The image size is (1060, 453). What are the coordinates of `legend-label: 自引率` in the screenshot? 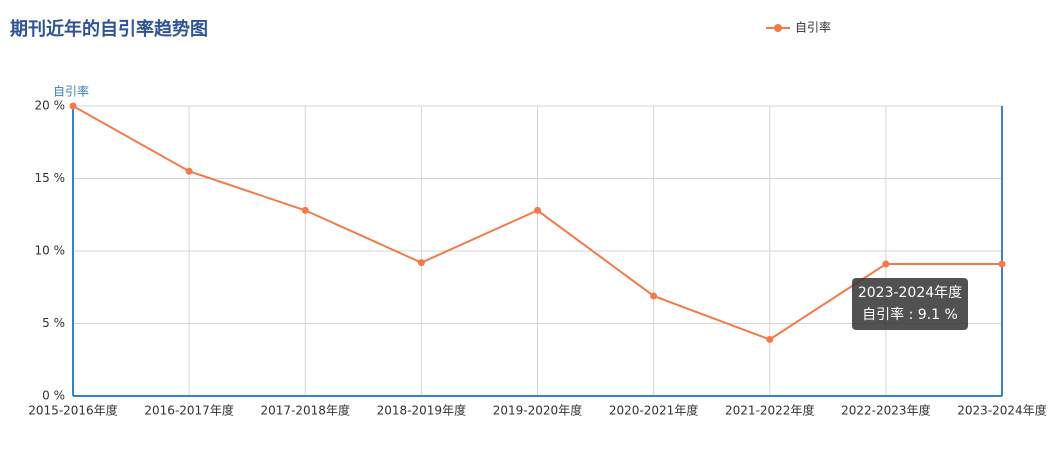 It's located at (813, 27).